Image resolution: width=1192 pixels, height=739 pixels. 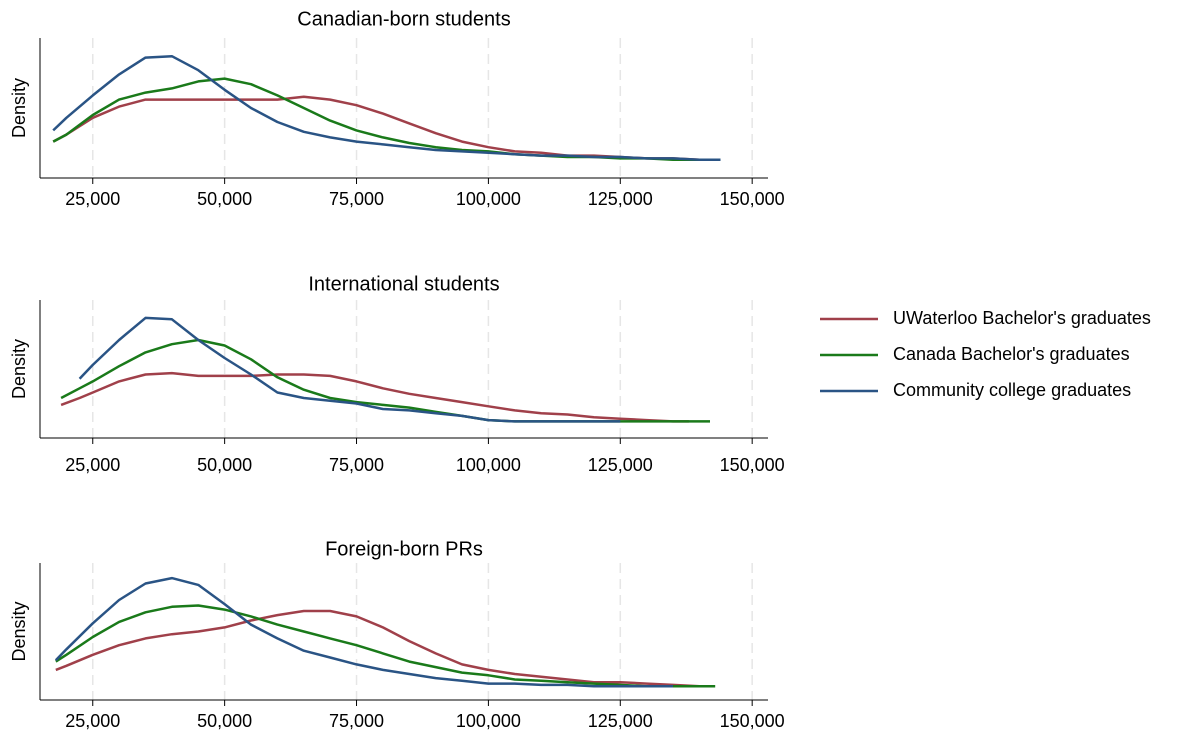 I want to click on legend-label: Canada Bachelor's graduates, so click(x=1011, y=354).